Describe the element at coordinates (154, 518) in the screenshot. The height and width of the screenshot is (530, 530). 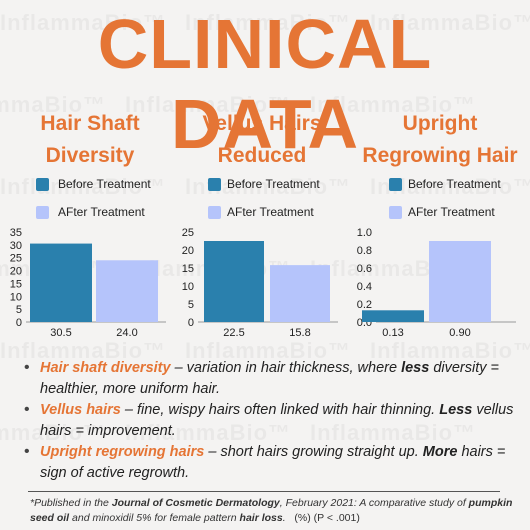
I see `footnote-text: and minoxidil 5% for female pattern` at that location.